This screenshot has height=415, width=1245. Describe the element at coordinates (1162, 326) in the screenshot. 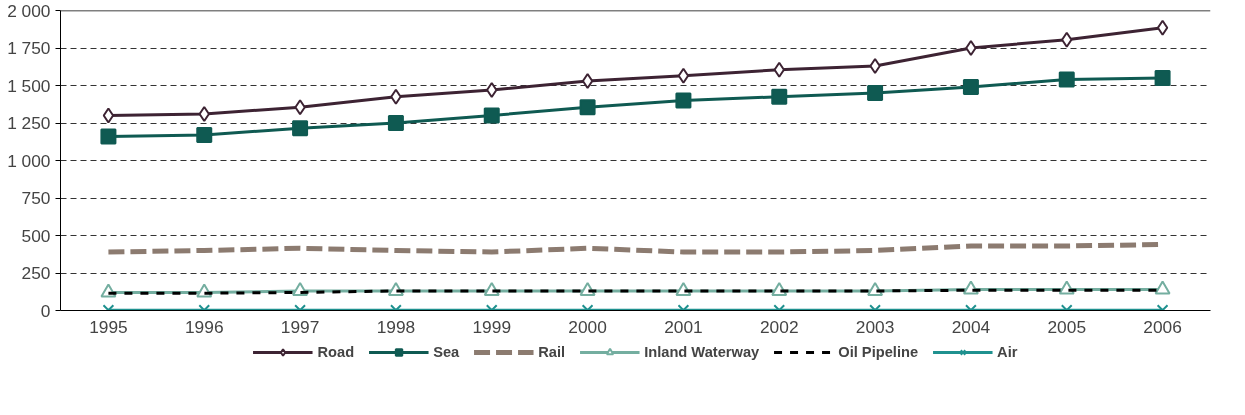

I see `x-tick-label: 2006` at that location.